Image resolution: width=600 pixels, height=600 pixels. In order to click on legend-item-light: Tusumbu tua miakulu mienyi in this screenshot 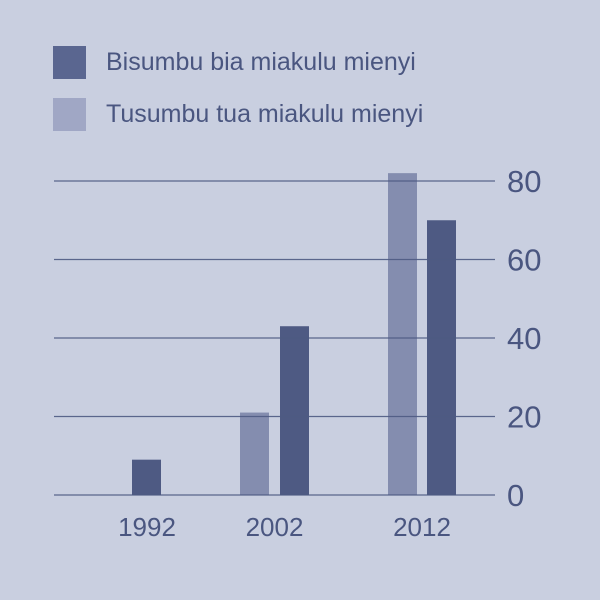, I will do `click(238, 114)`.